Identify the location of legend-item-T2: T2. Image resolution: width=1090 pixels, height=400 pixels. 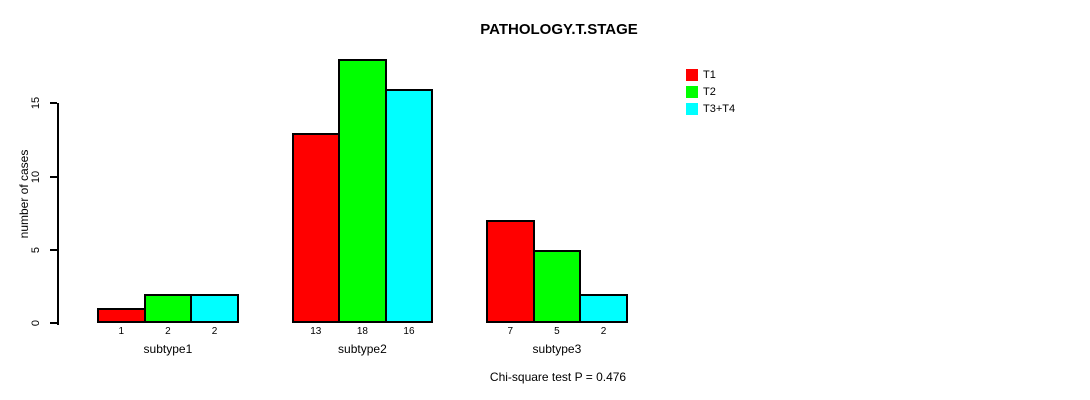
(710, 91).